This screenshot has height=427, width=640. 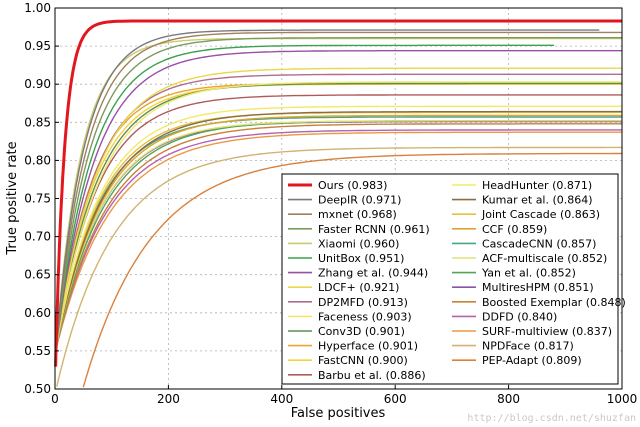 I want to click on legend-entry-17: CCF (0.859), so click(x=514, y=229).